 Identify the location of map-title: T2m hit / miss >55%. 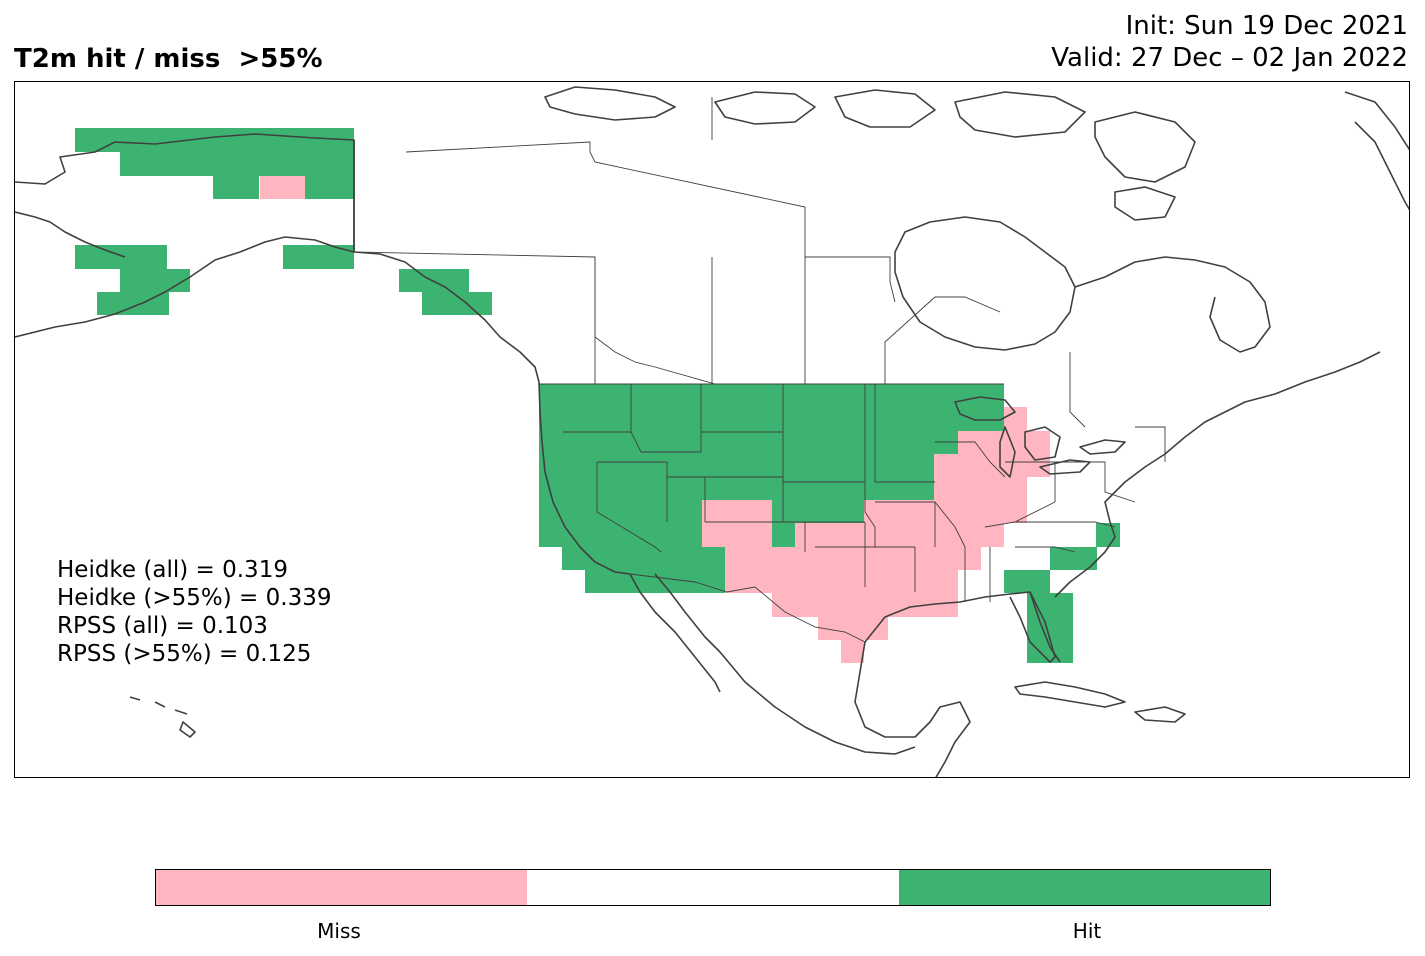
(168, 59).